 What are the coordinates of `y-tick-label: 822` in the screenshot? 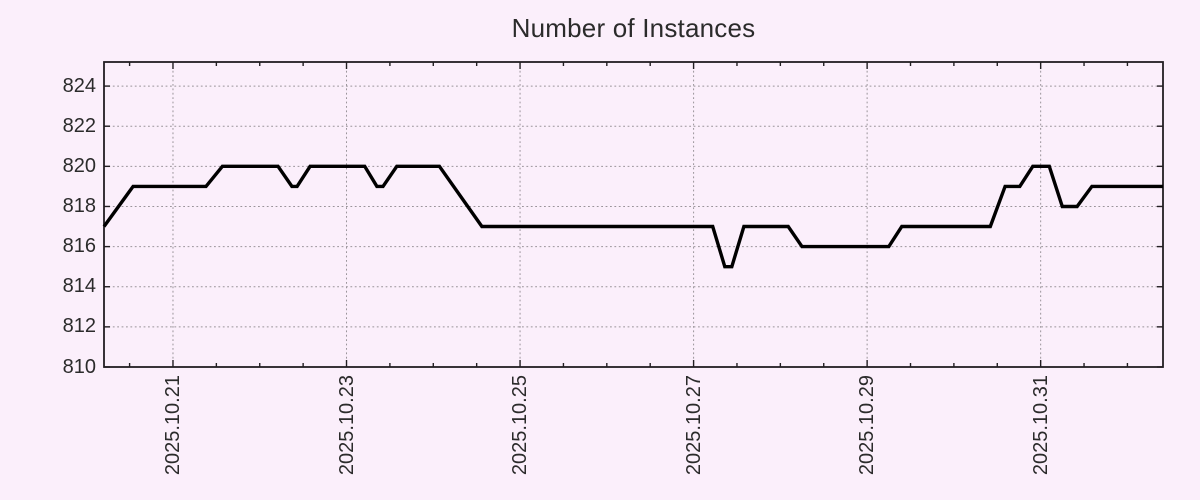 It's located at (79, 125).